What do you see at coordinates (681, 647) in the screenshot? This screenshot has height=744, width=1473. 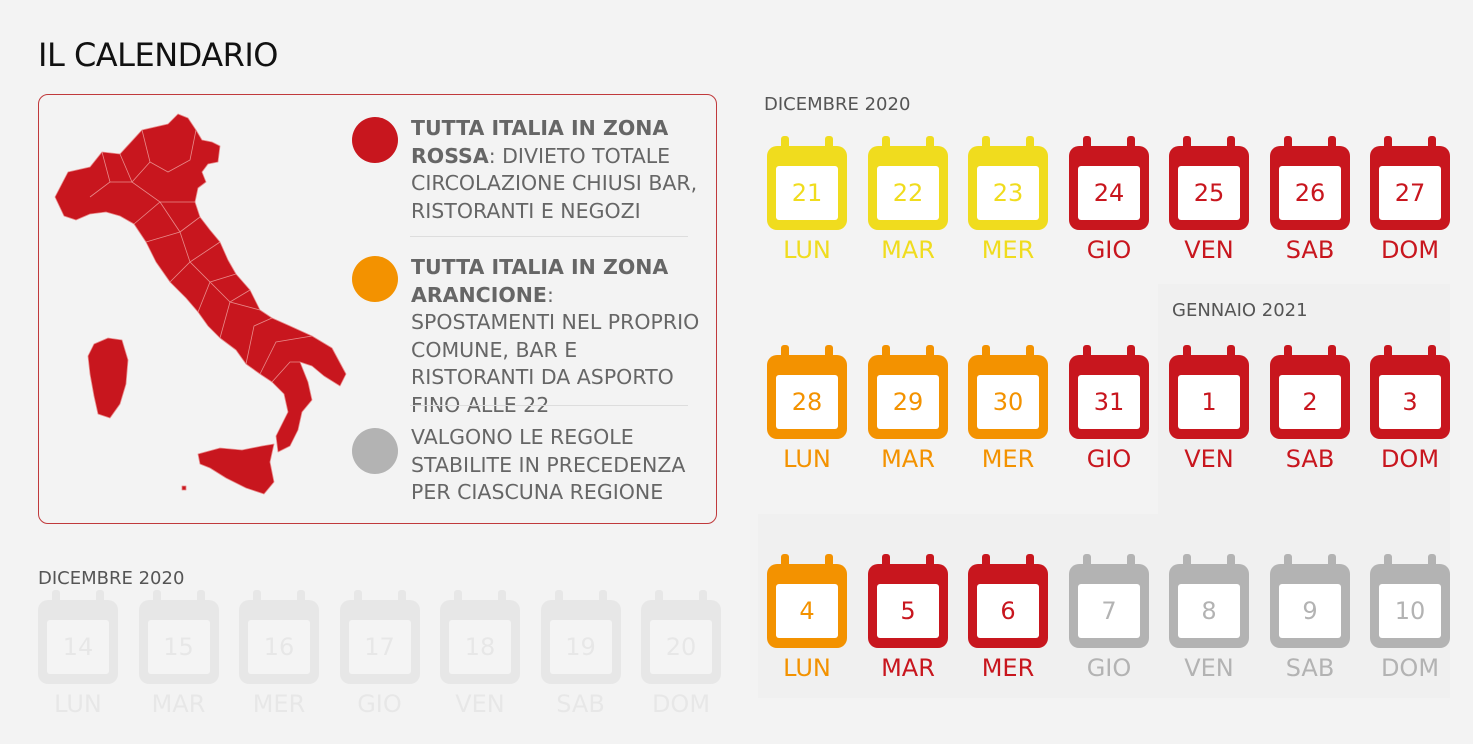 I see `day-number: 20` at bounding box center [681, 647].